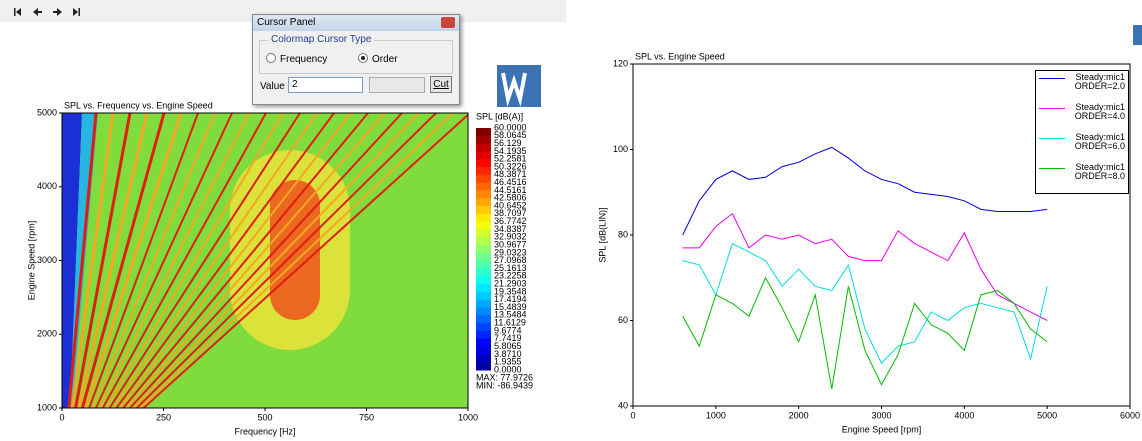 The image size is (1142, 441). What do you see at coordinates (1137, 35) in the screenshot?
I see `side-tab` at bounding box center [1137, 35].